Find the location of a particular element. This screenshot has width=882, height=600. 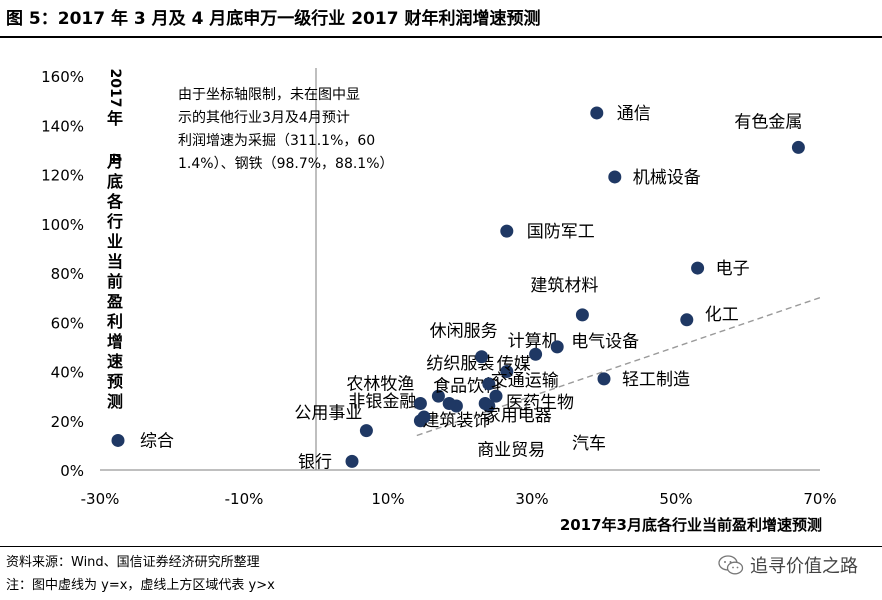

point-label: 建筑材料 is located at coordinates (564, 286).